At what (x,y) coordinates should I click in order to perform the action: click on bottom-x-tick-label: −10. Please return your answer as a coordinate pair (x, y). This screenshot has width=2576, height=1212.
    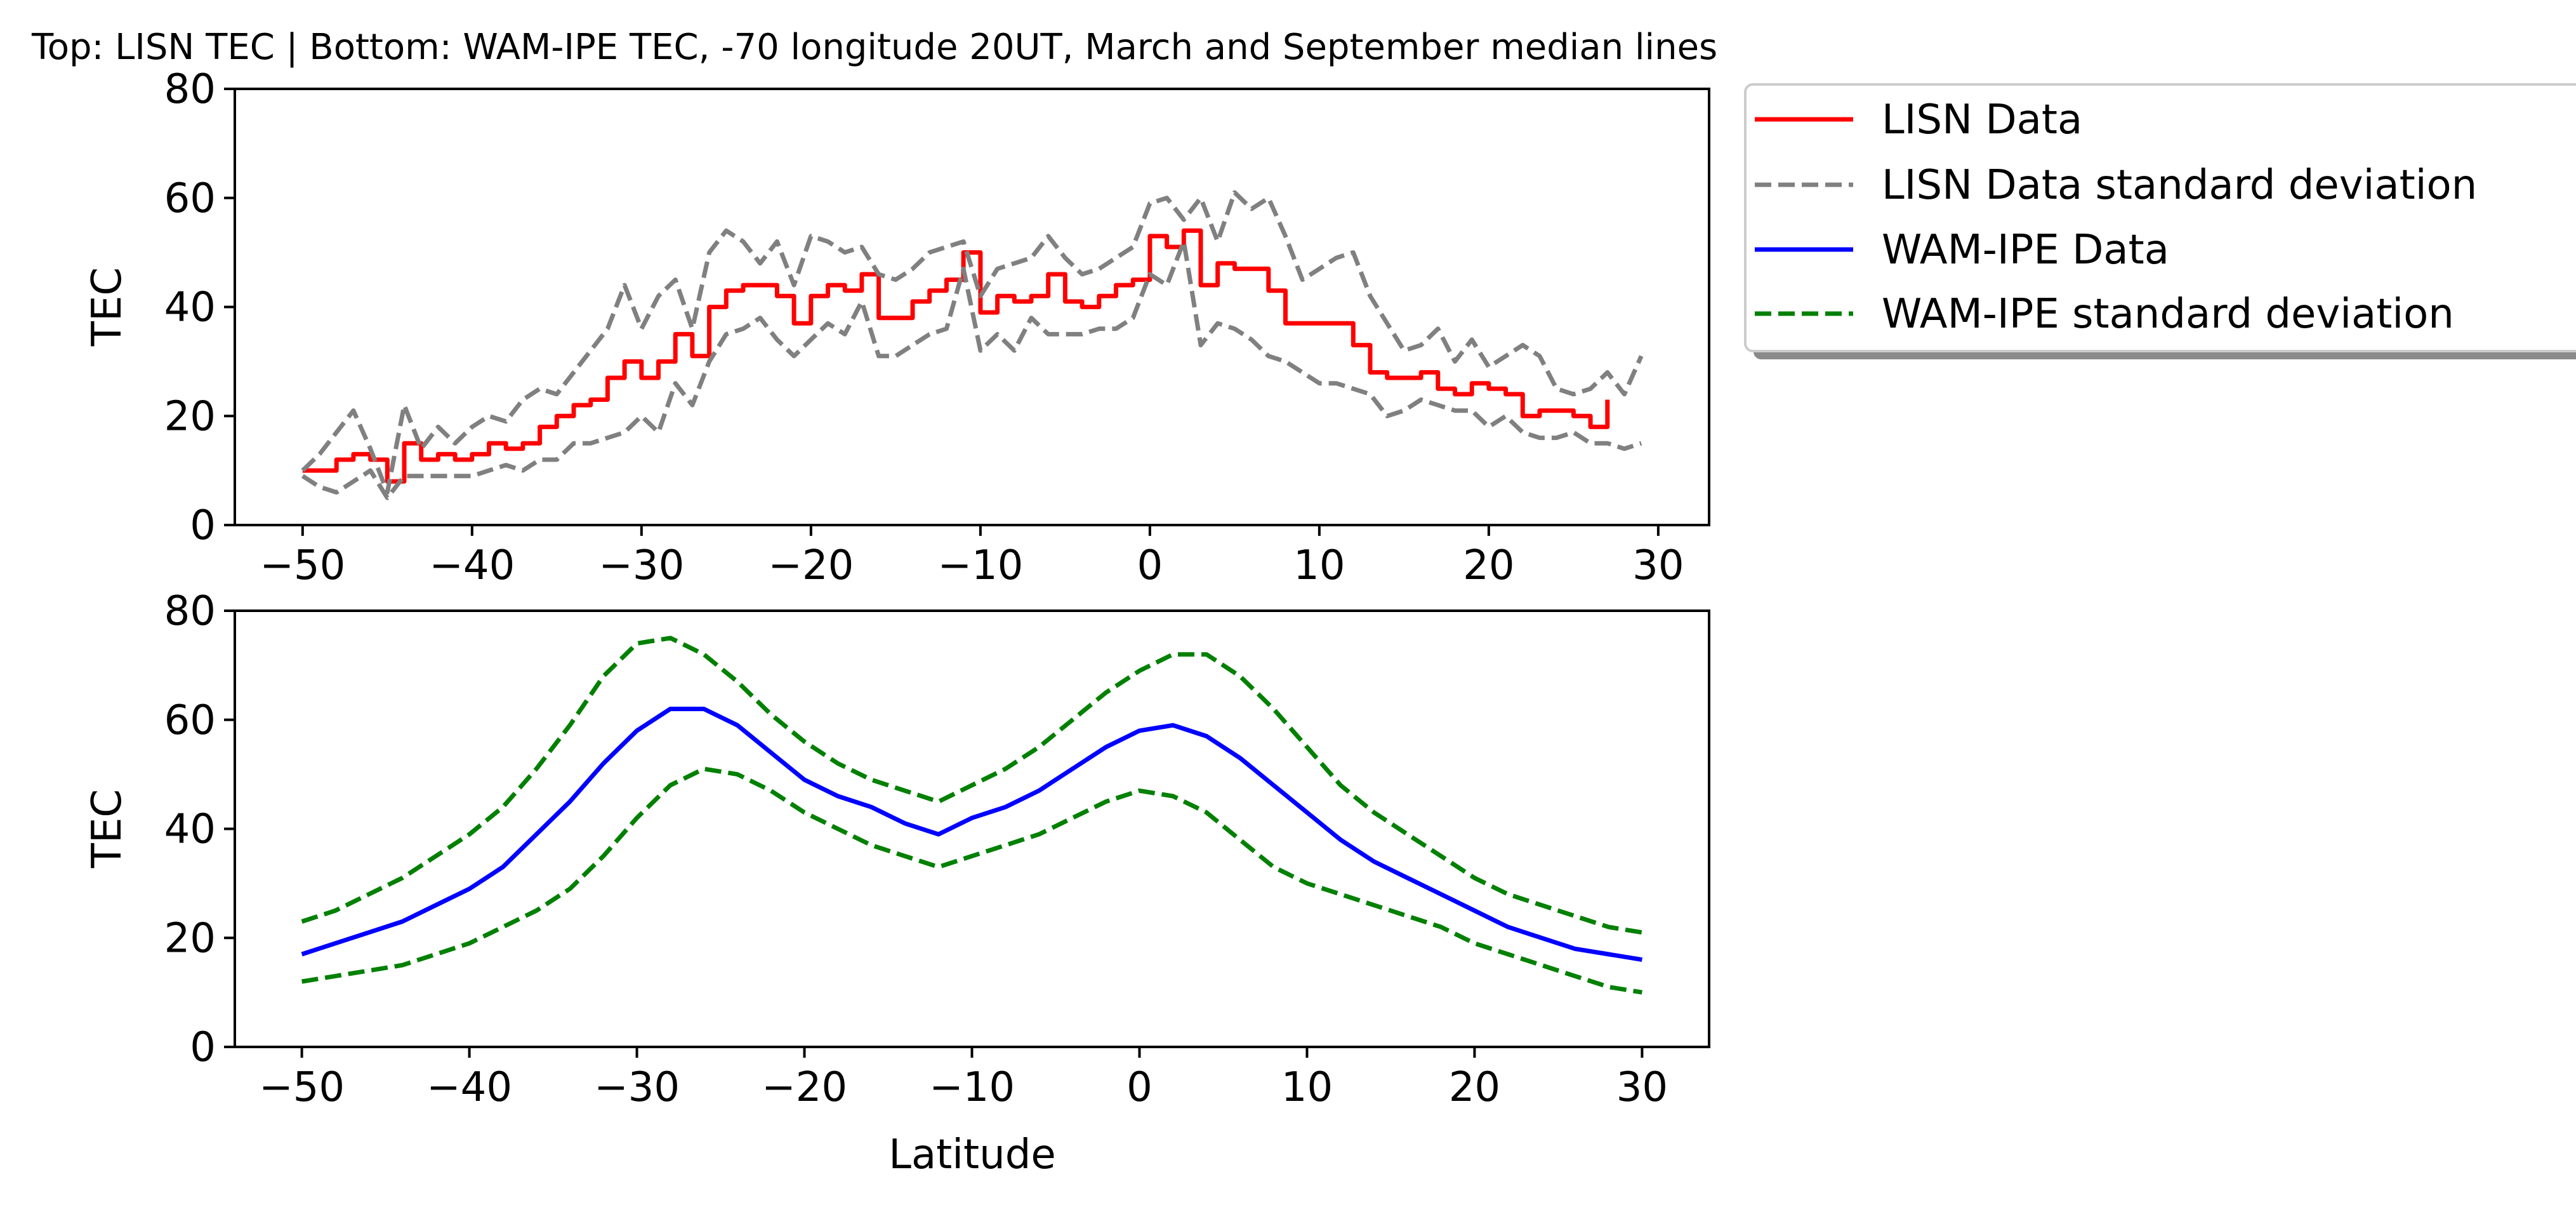
    Looking at the image, I should click on (972, 1087).